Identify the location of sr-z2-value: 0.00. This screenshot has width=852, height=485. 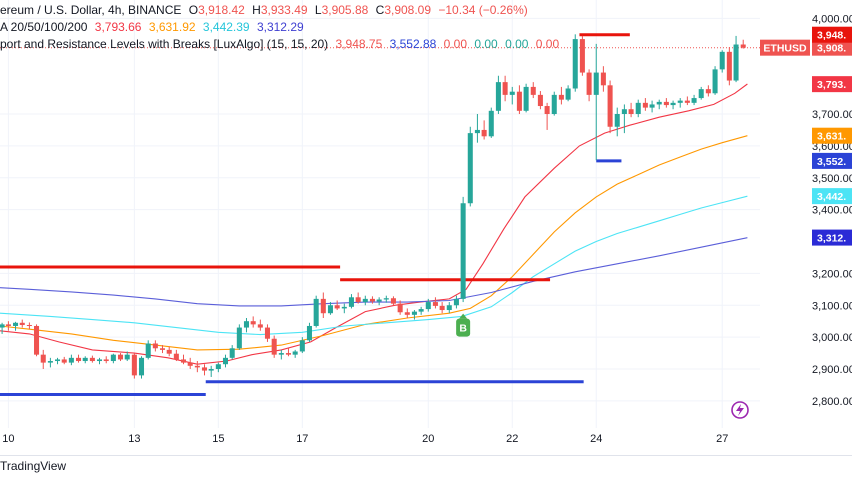
(486, 44).